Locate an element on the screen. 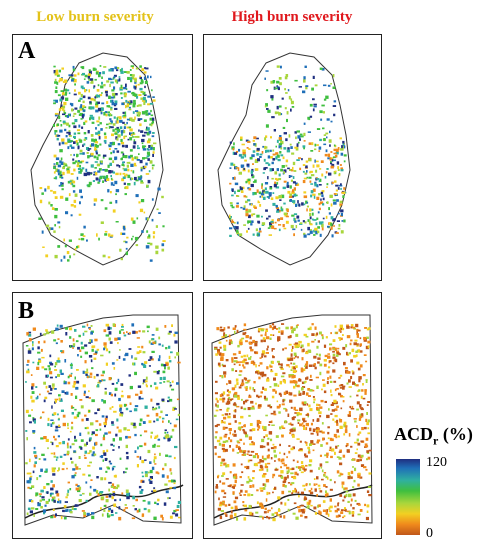 The image size is (485, 550). map-b-high-svg is located at coordinates (292, 420).